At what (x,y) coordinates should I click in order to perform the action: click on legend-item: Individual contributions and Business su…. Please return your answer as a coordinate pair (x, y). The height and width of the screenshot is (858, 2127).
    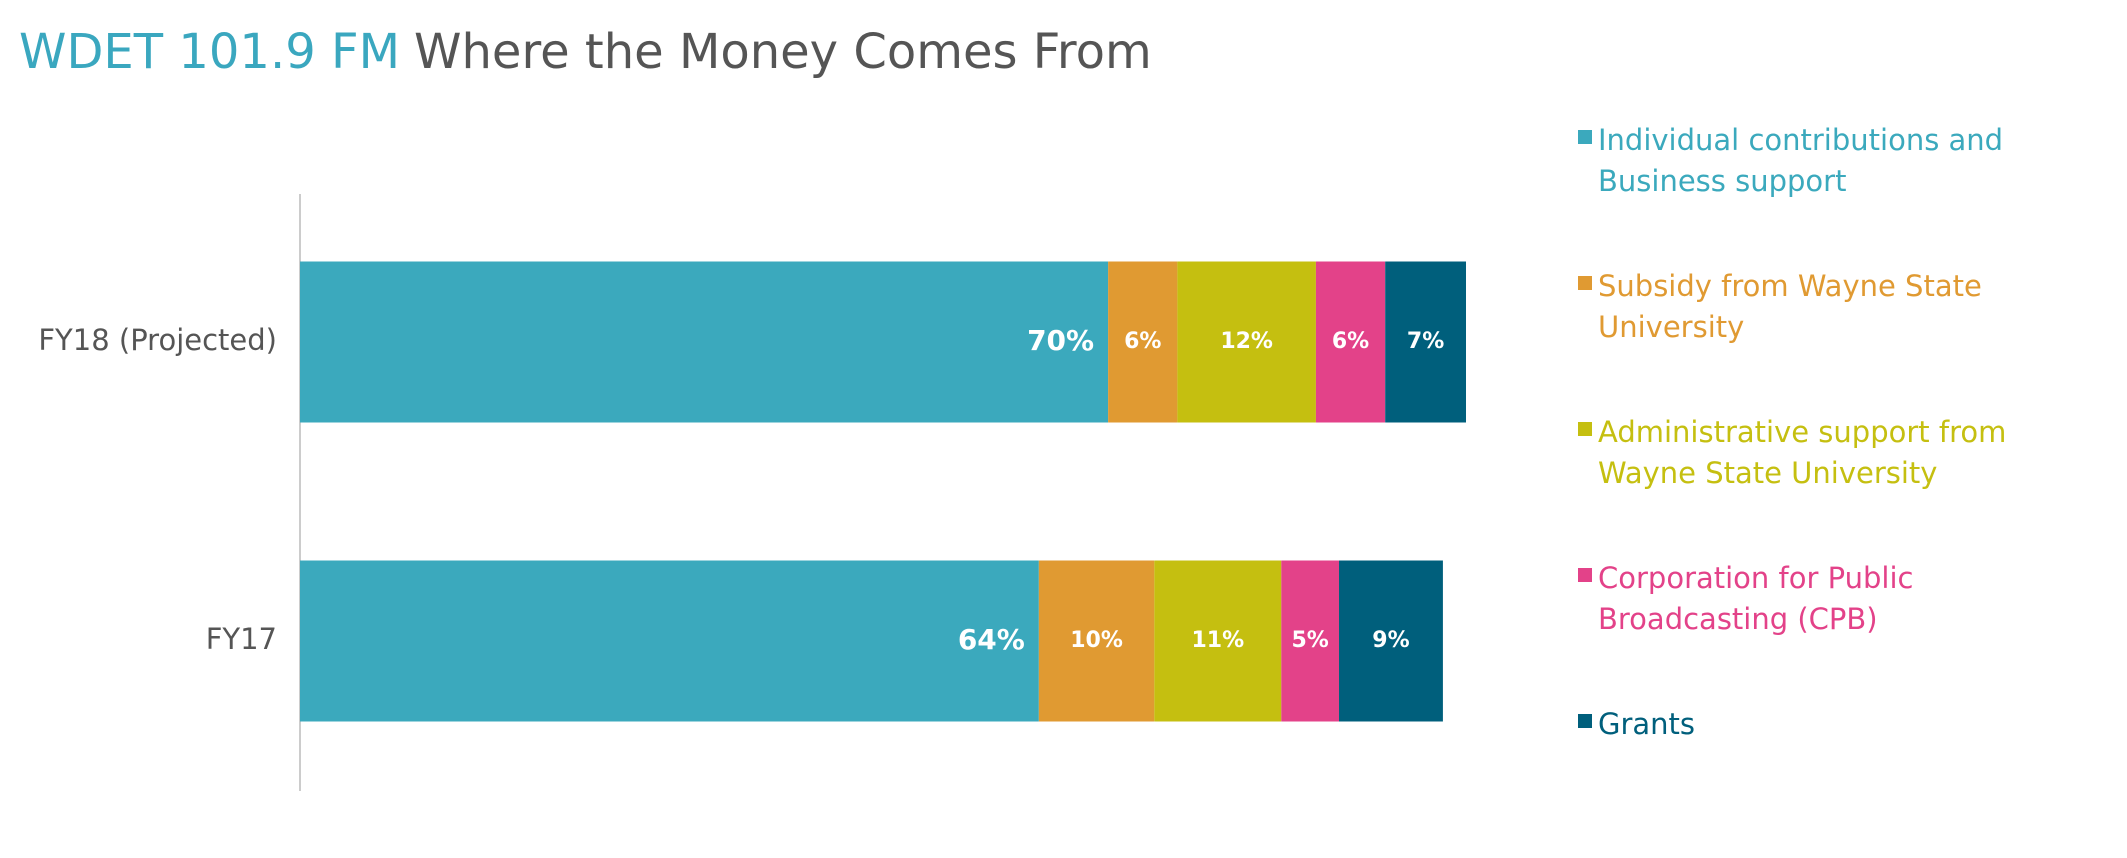
    Looking at the image, I should click on (1838, 193).